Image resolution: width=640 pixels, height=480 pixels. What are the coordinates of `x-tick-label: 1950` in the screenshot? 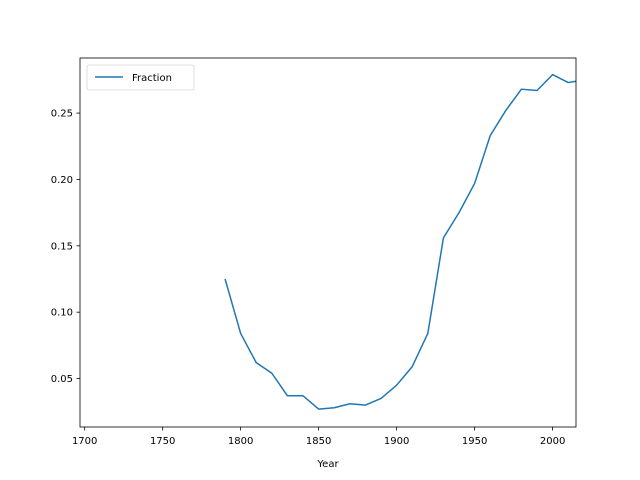 It's located at (474, 441).